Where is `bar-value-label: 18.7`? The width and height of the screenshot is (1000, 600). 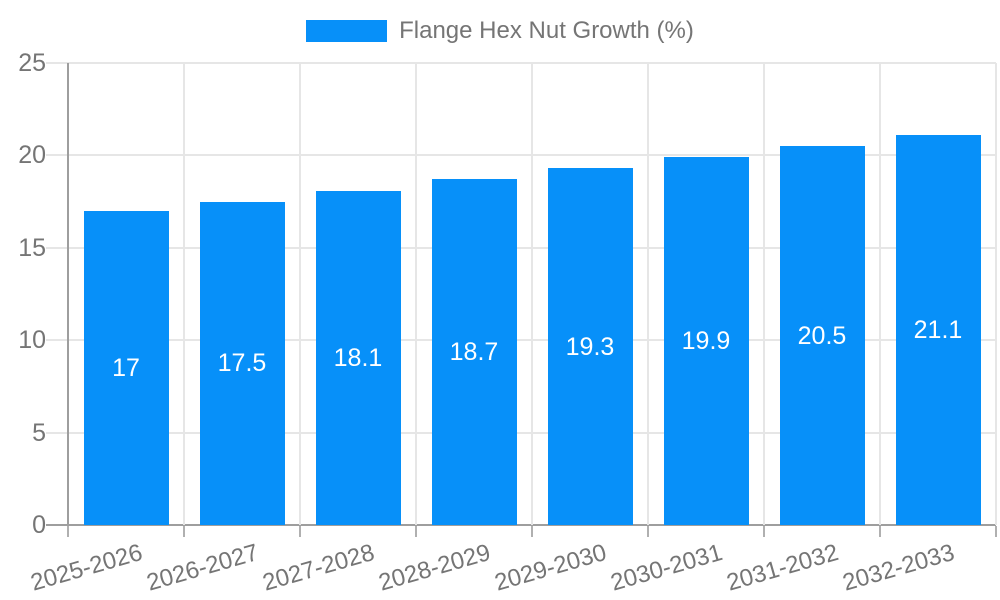 bar-value-label: 18.7 is located at coordinates (474, 352).